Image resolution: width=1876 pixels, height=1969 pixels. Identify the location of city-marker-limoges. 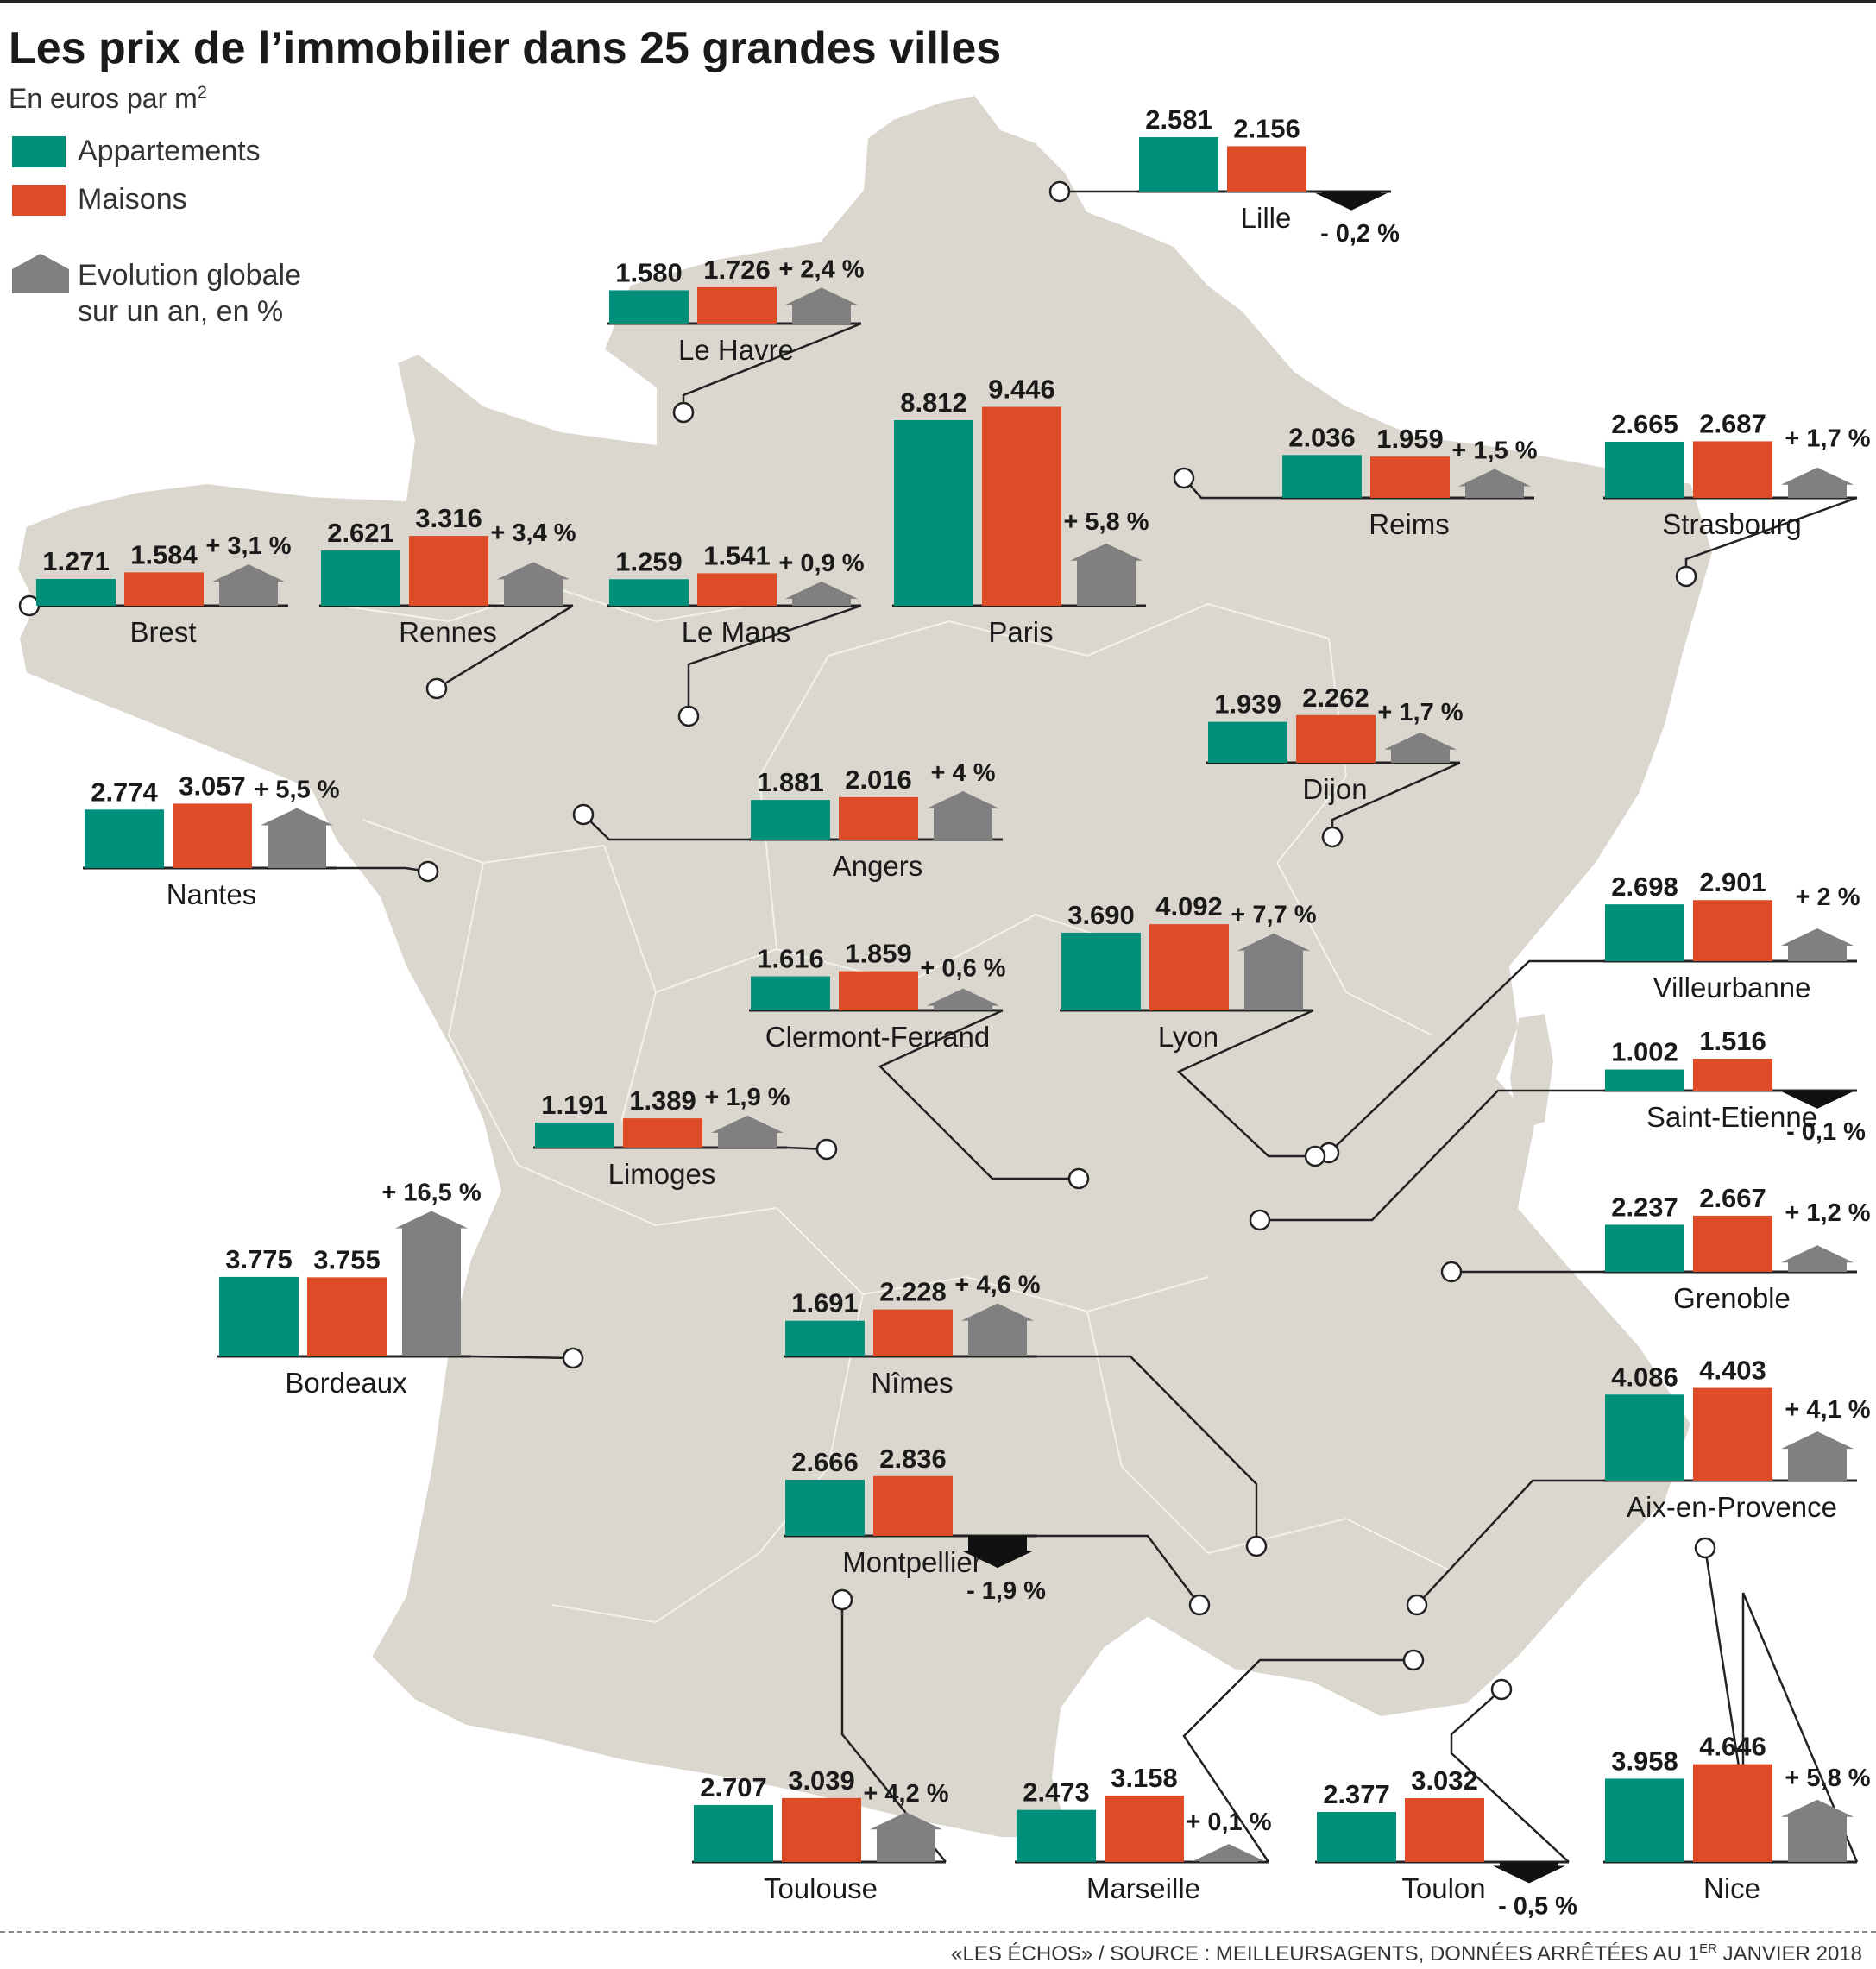
(826, 1149).